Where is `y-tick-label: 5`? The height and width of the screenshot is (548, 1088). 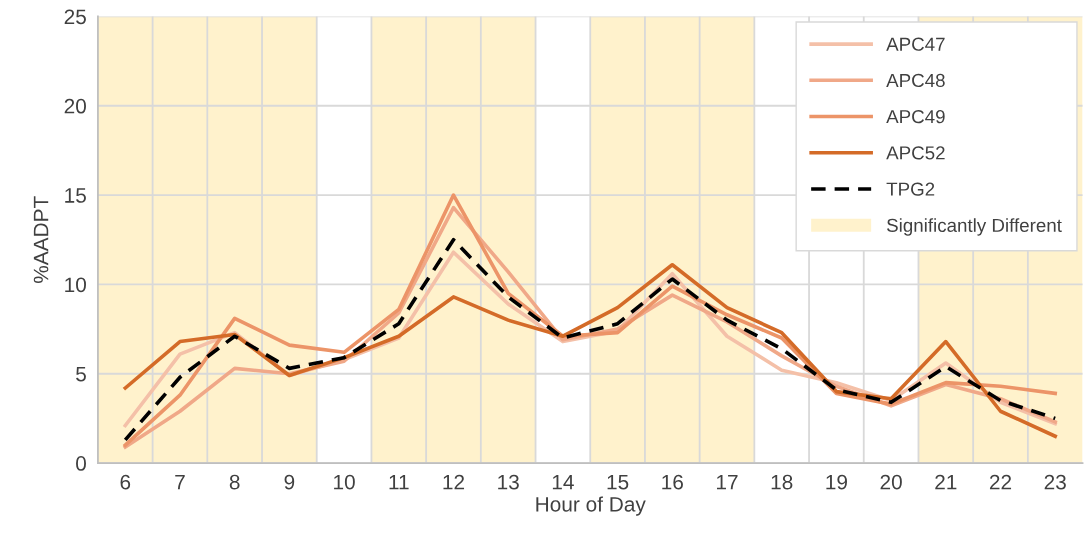
y-tick-label: 5 is located at coordinates (81, 374).